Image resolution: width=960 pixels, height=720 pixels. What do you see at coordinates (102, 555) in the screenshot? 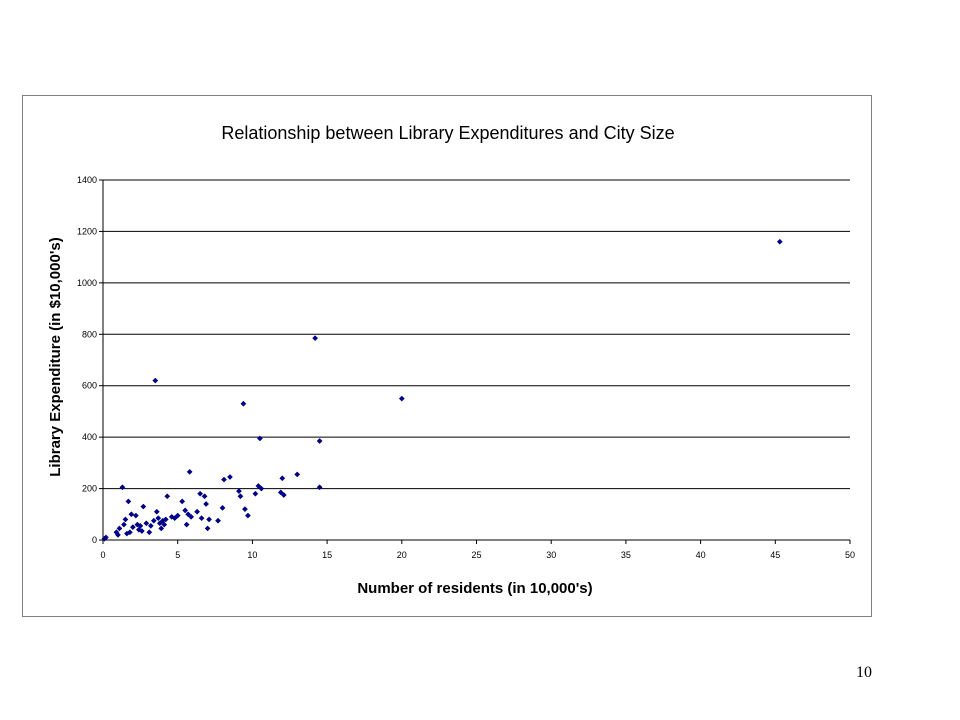
I see `x-tick-label: 0` at bounding box center [102, 555].